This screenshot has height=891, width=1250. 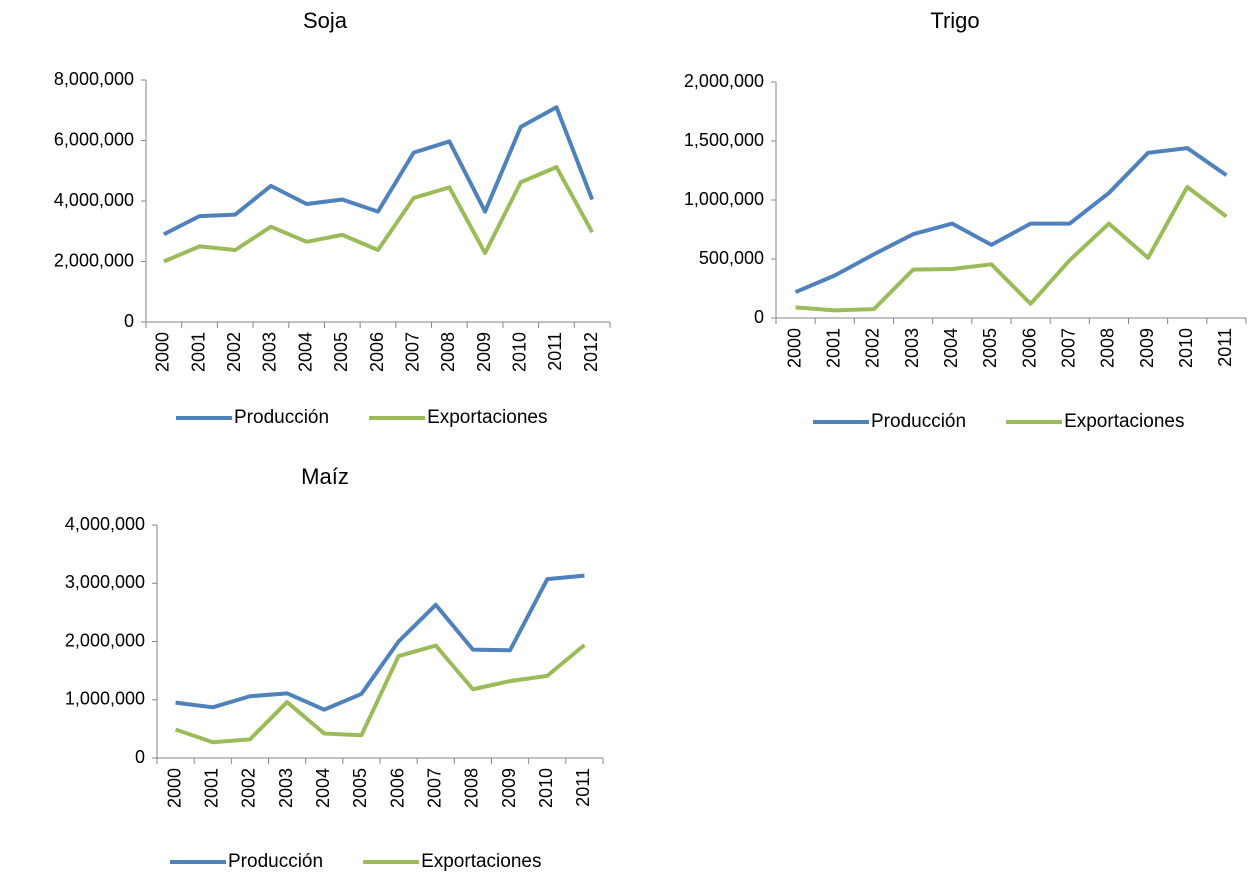 What do you see at coordinates (591, 352) in the screenshot?
I see `x-tick-label: 2012` at bounding box center [591, 352].